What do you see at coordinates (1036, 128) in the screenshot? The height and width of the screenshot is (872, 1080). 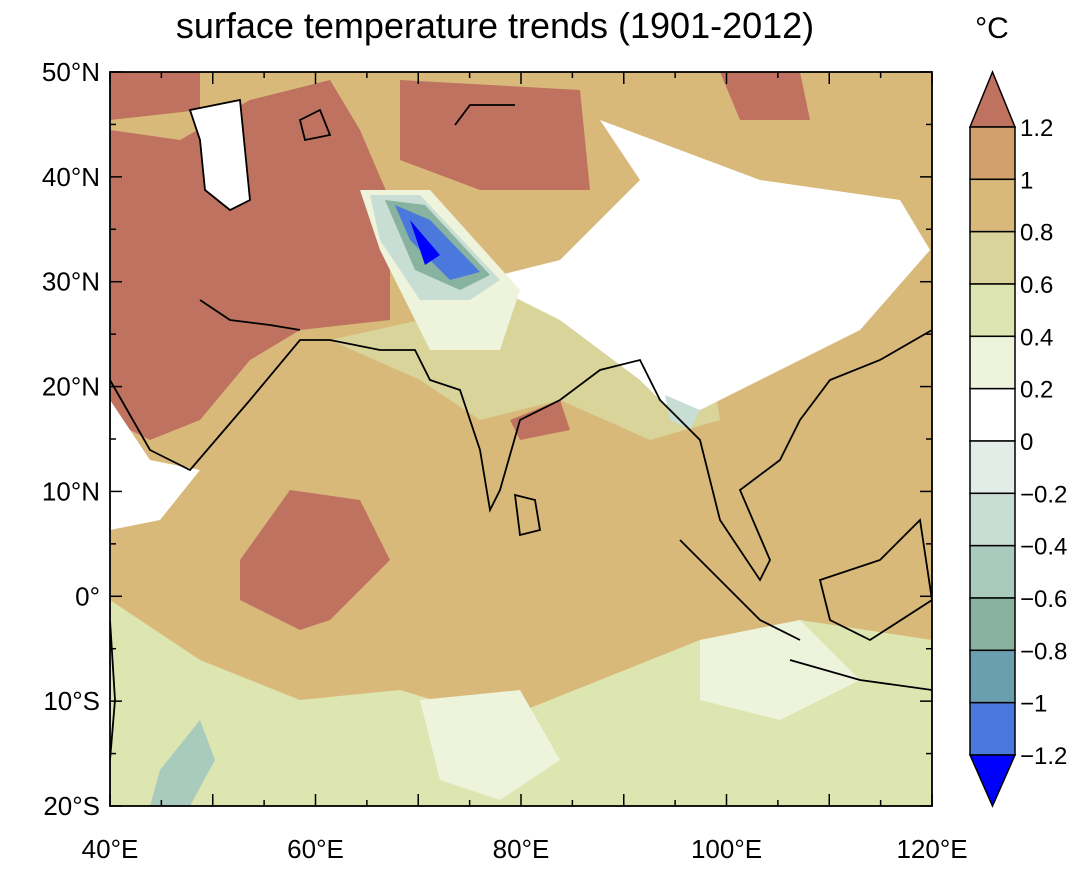 I see `colorbar-label: 1.2` at bounding box center [1036, 128].